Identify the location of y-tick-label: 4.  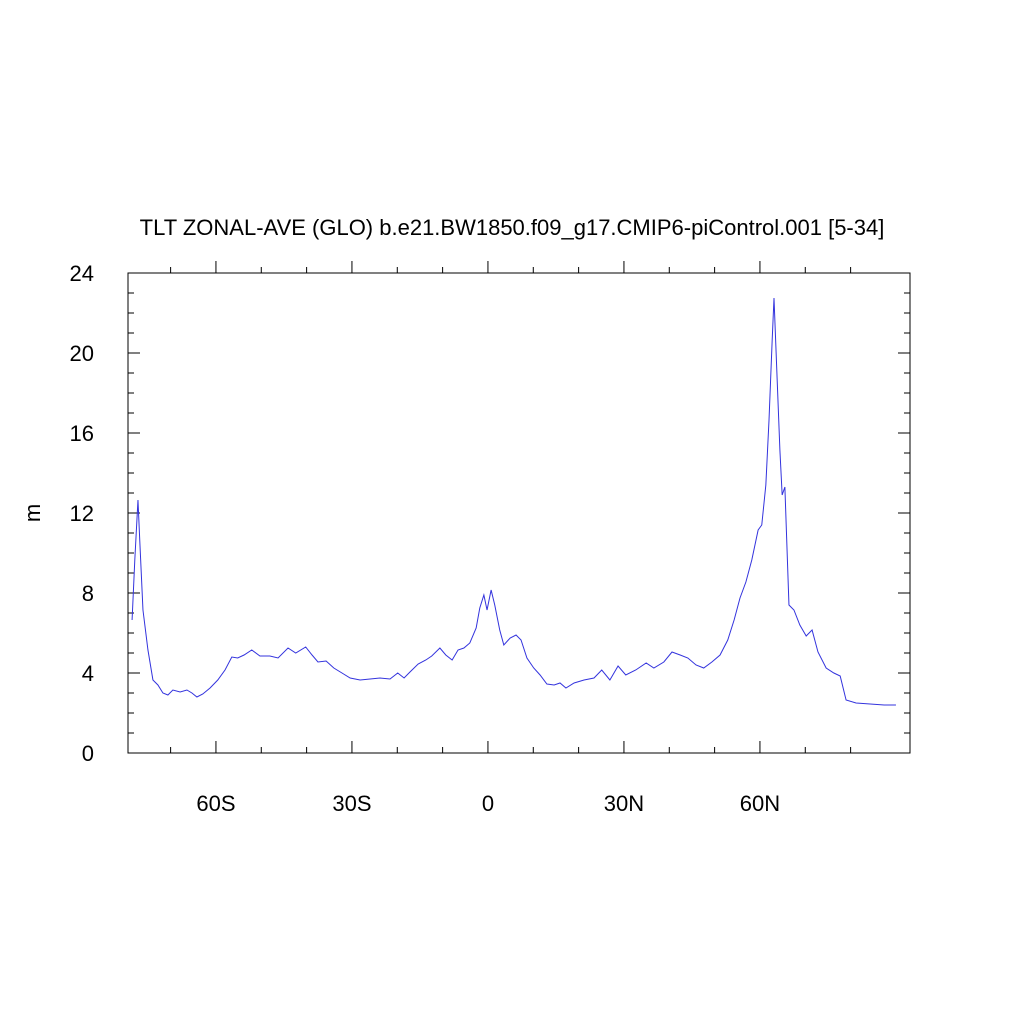
(88, 673).